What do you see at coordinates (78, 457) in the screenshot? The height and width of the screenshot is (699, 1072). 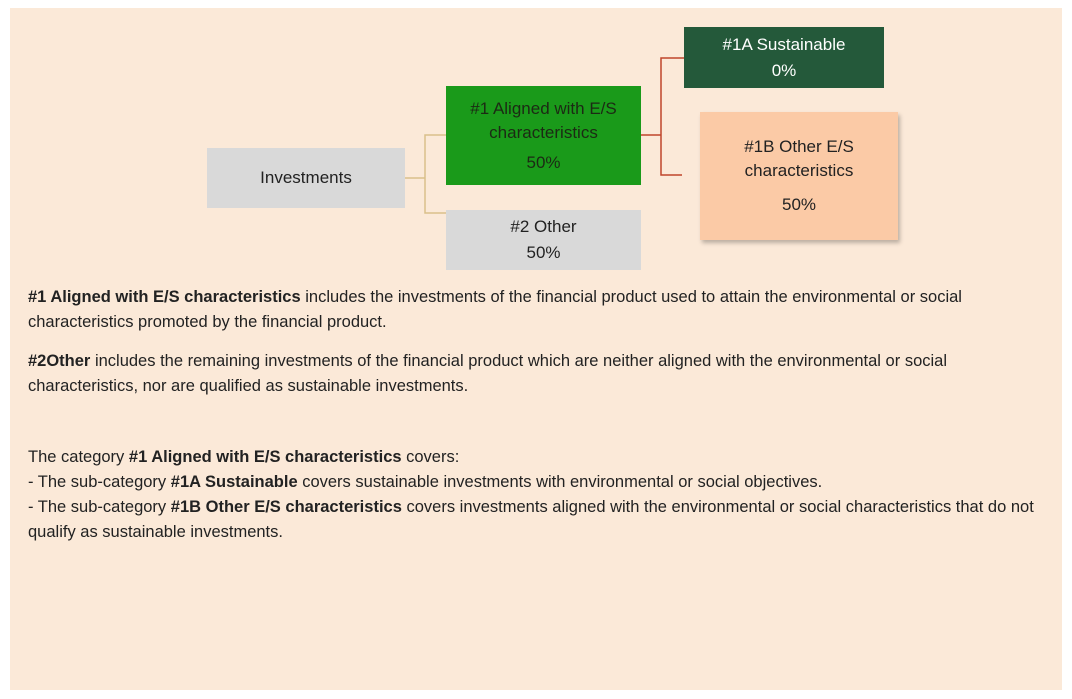 I see `text: The category` at bounding box center [78, 457].